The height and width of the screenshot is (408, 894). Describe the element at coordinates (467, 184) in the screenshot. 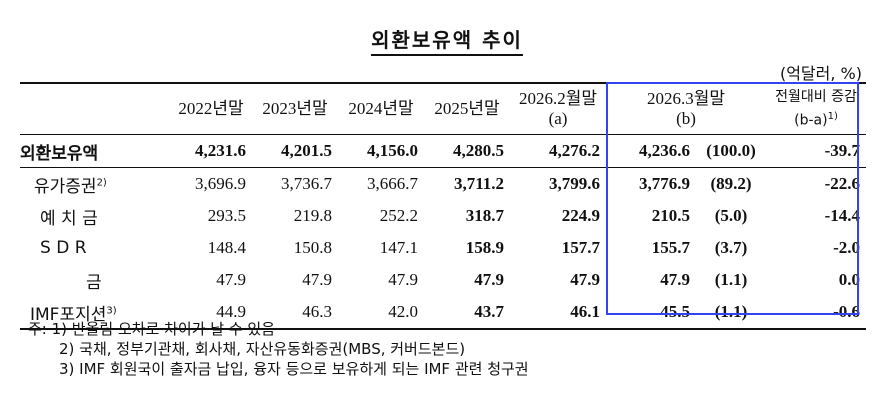

I see `cell-2025: 3,711.2` at that location.